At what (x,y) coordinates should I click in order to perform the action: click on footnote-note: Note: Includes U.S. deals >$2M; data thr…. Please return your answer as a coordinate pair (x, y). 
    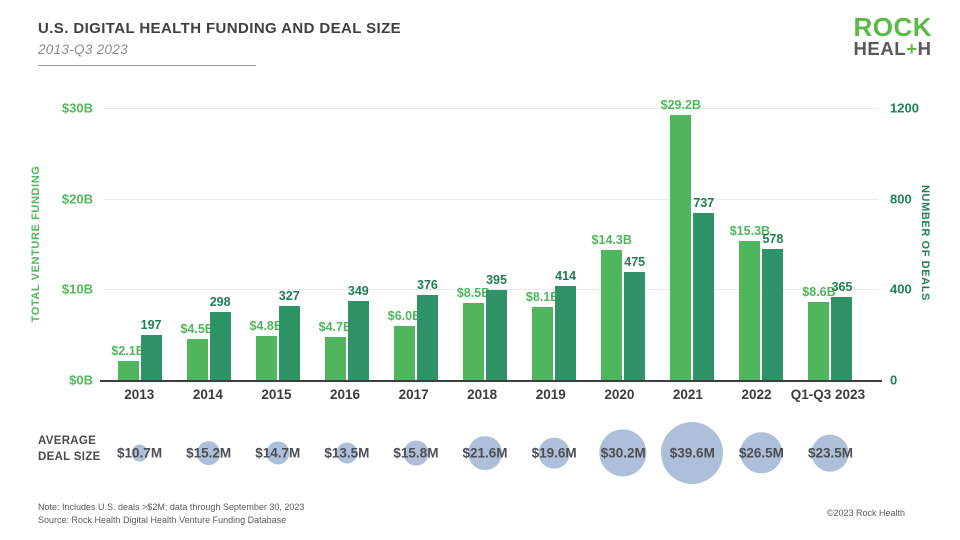
    Looking at the image, I should click on (171, 507).